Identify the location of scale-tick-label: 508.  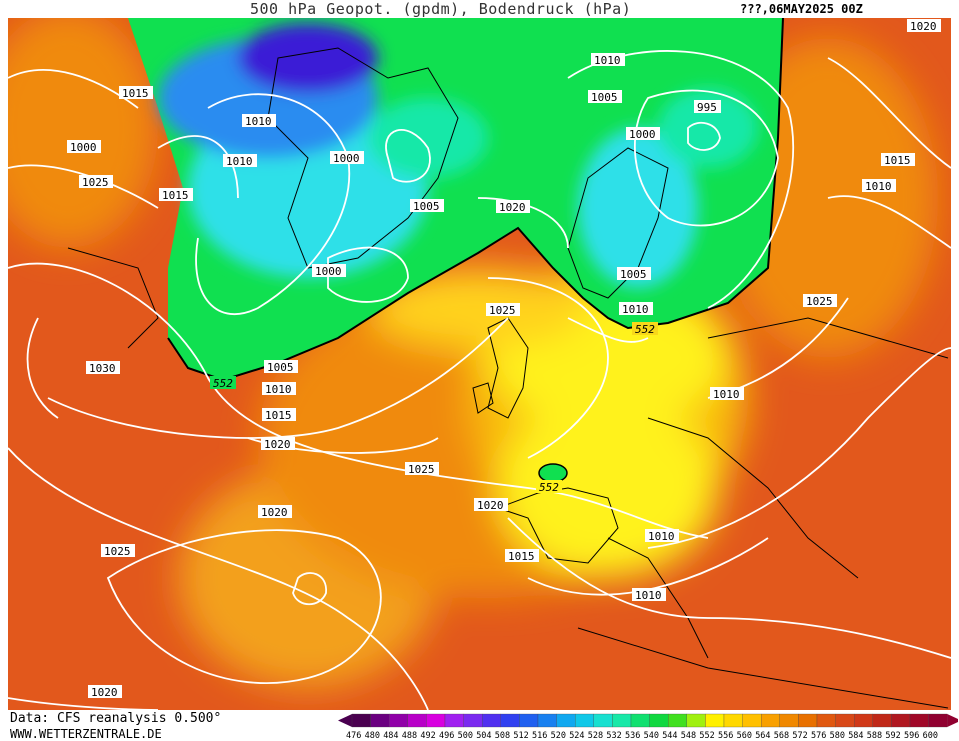
(502, 736).